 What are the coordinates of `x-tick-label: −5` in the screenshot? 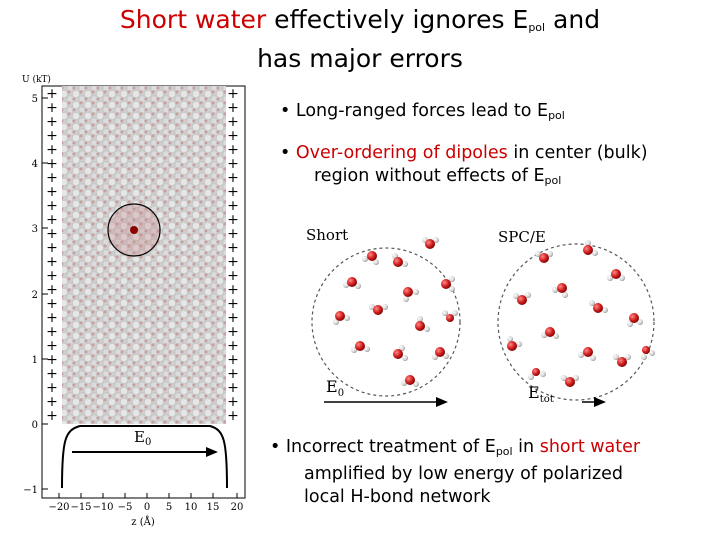 It's located at (125, 507).